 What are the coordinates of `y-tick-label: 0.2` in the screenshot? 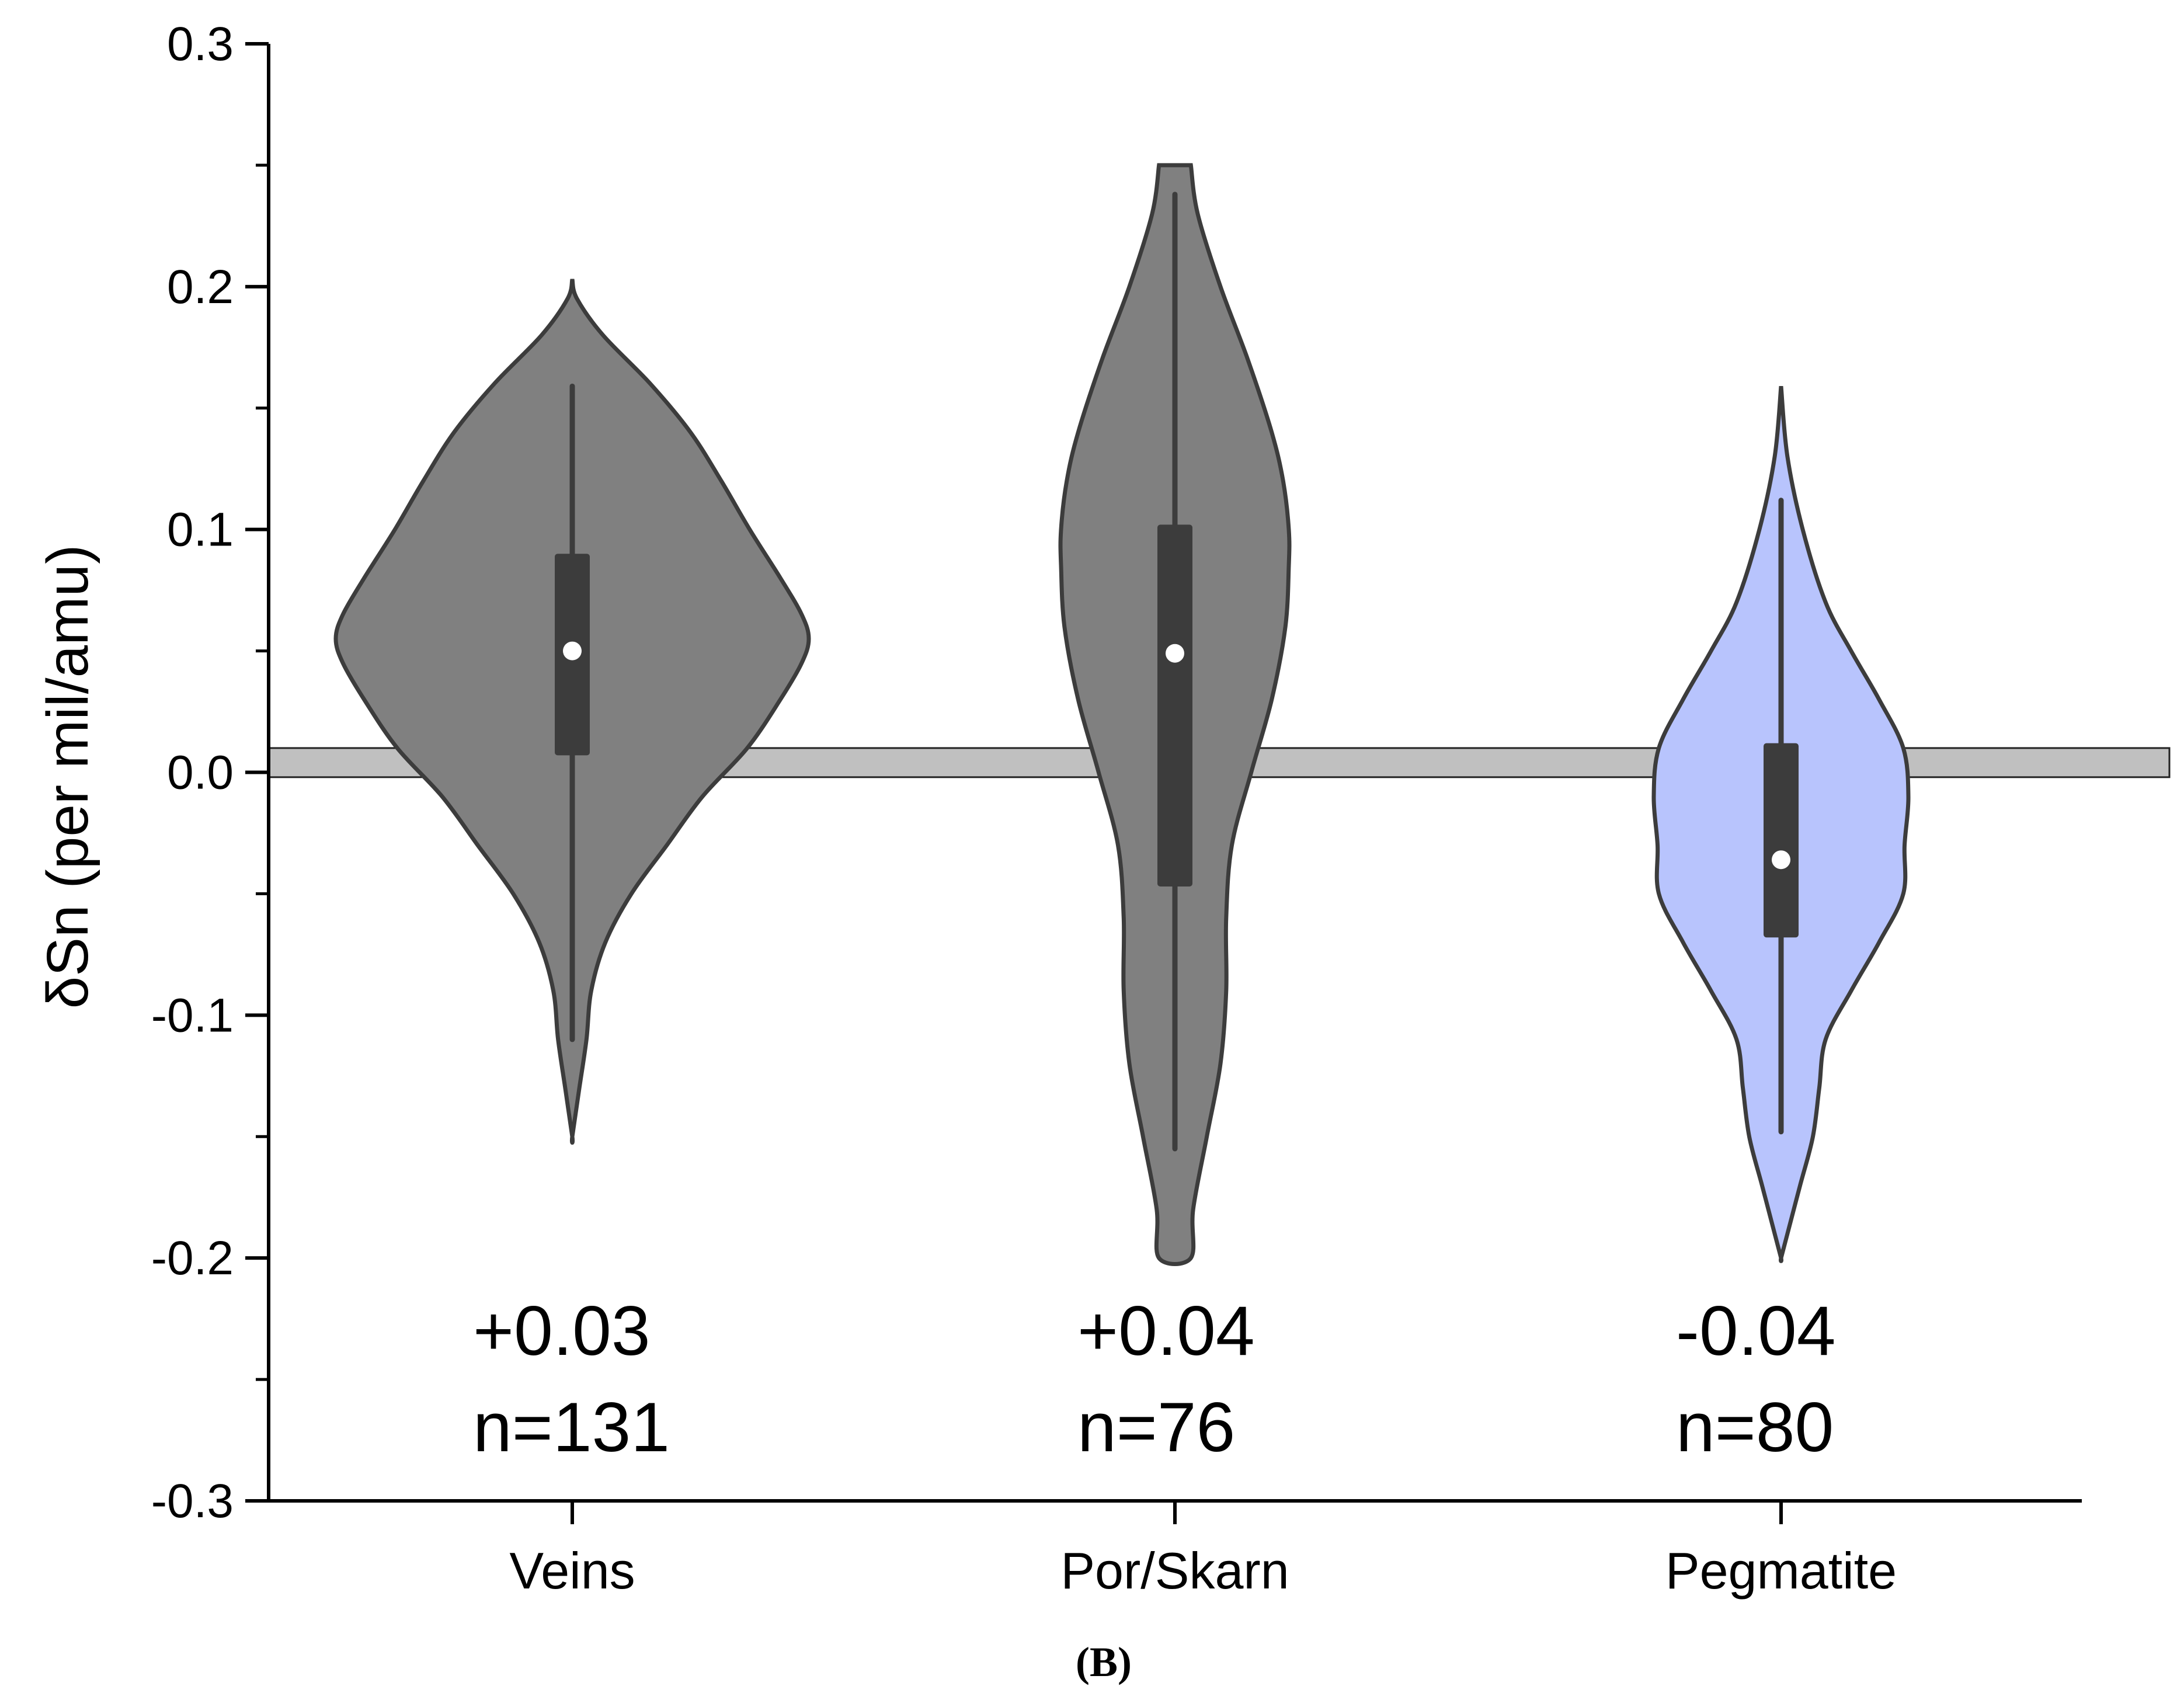 It's located at (200, 287).